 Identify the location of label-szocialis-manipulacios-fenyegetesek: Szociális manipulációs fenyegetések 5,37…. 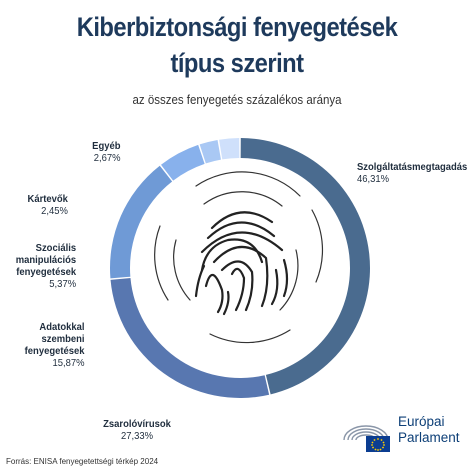
(46, 266).